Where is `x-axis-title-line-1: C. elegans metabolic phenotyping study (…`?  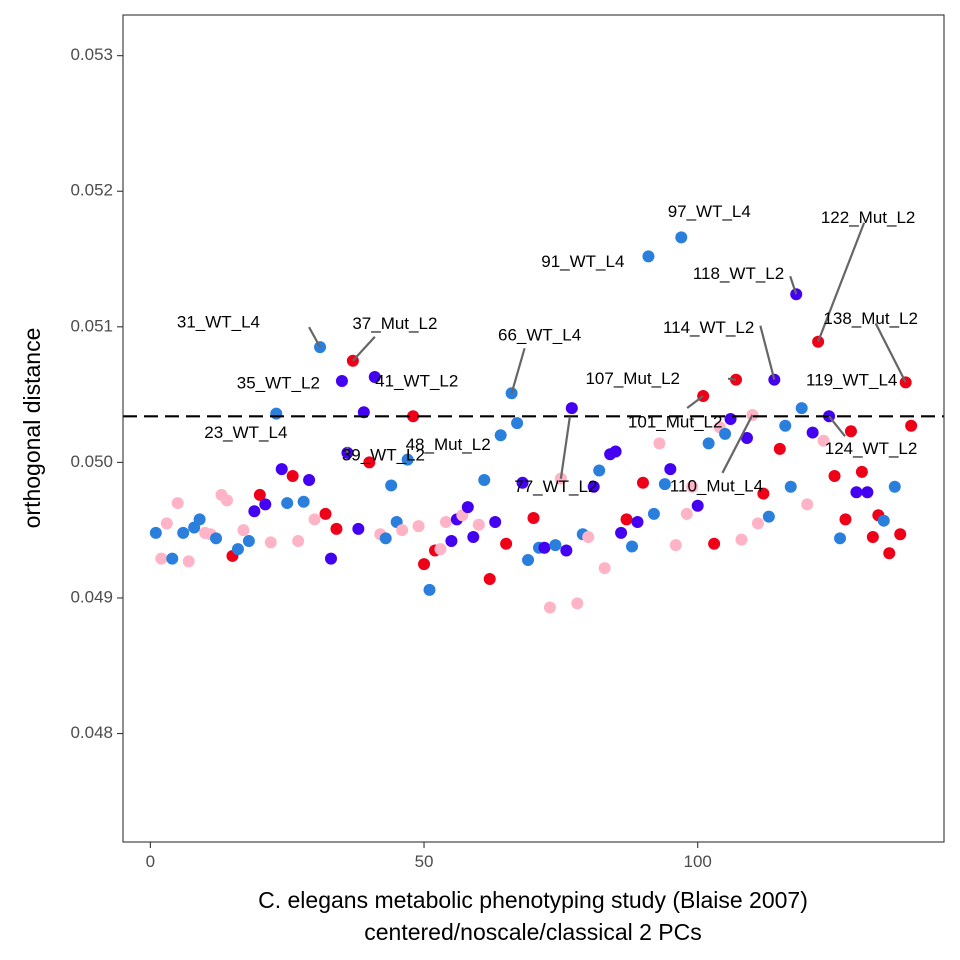 x-axis-title-line-1: C. elegans metabolic phenotyping study (… is located at coordinates (533, 900).